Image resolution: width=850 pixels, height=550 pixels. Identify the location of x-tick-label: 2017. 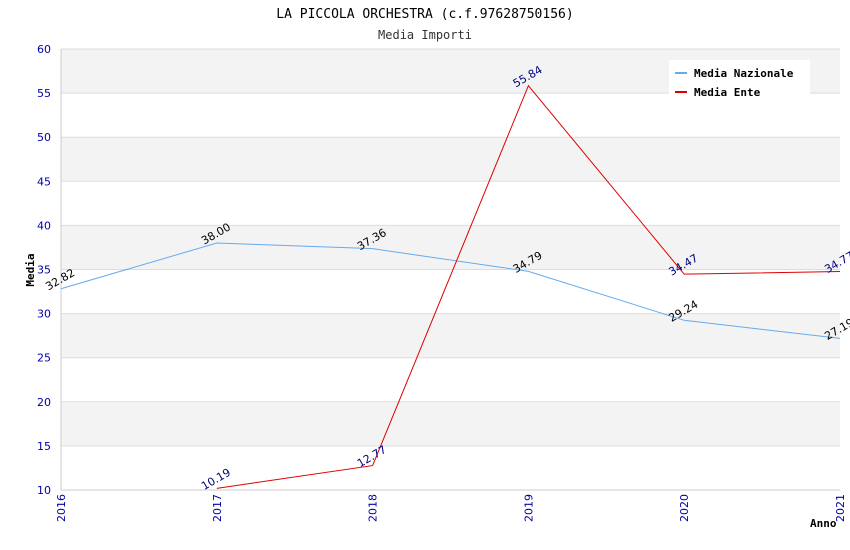
(217, 508).